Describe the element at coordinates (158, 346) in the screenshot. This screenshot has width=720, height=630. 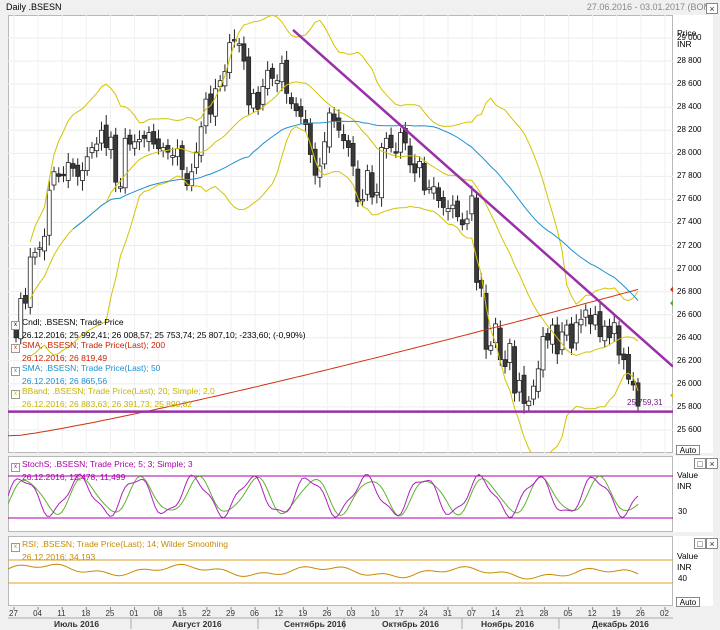
I see `legend-row: x SMA; .BSESN; Trade Price(Last); 200` at that location.